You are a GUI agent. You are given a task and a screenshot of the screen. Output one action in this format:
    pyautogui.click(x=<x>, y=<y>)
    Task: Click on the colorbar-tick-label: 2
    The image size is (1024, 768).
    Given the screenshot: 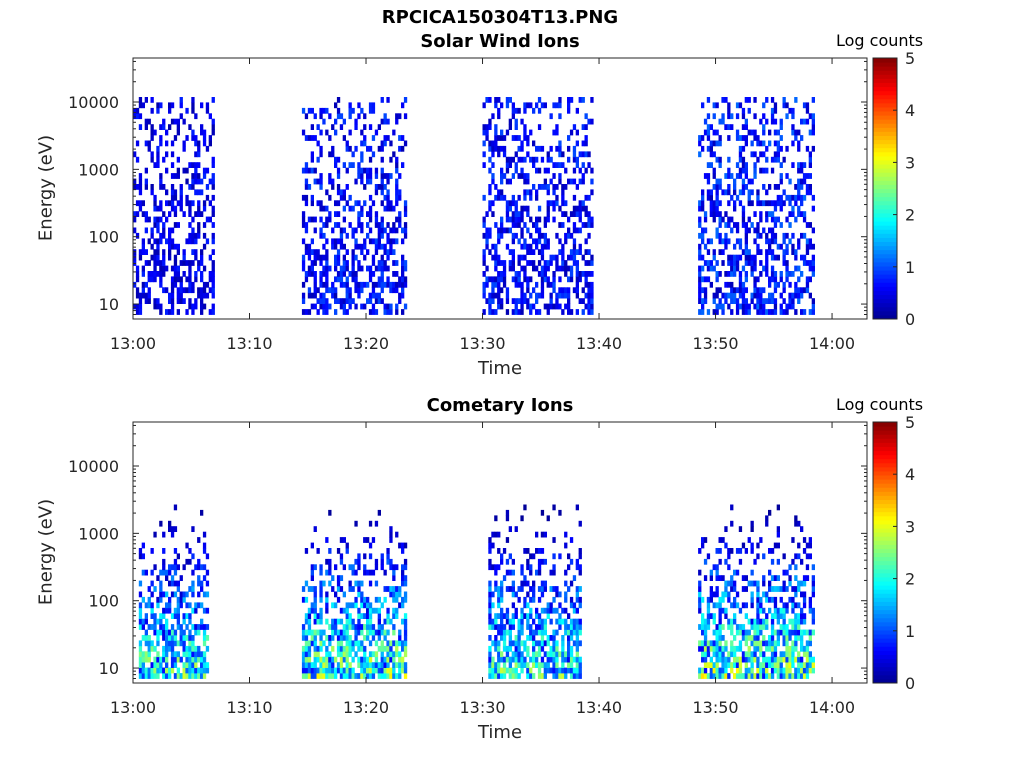 What is the action you would take?
    pyautogui.click(x=910, y=215)
    